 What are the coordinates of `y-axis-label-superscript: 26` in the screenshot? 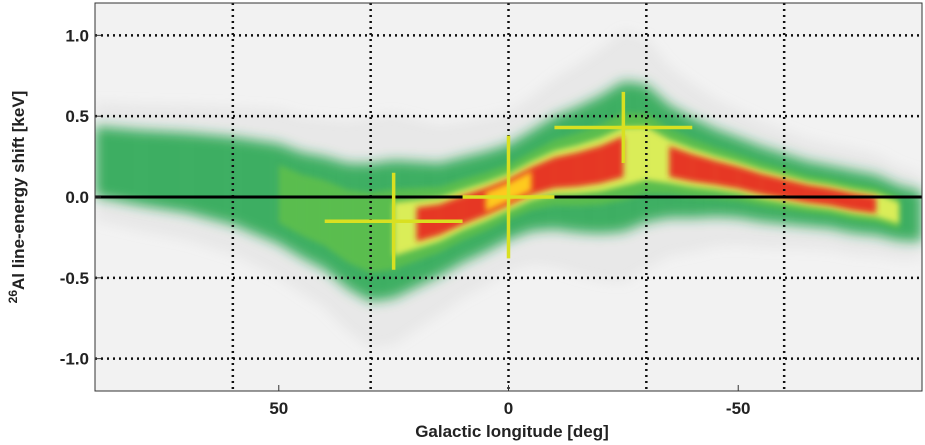 It's located at (13, 297).